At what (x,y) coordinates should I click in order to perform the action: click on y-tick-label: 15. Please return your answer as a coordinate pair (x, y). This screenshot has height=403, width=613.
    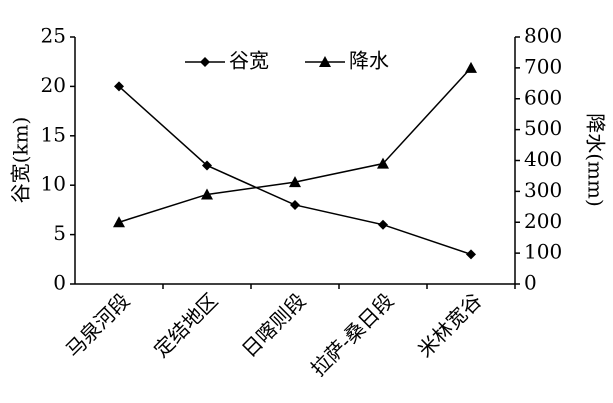
    Looking at the image, I should click on (53, 134).